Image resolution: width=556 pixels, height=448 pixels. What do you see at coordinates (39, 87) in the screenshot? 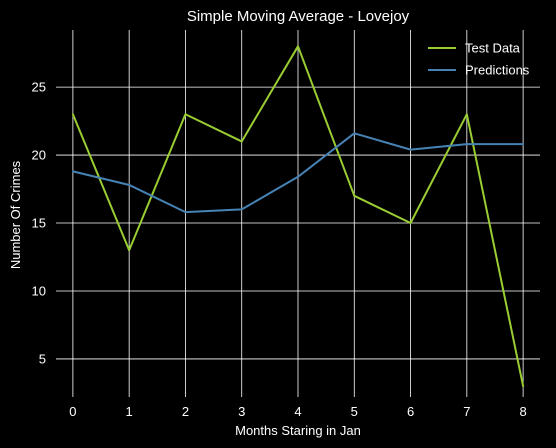
I see `y-tick-label: 25` at bounding box center [39, 87].